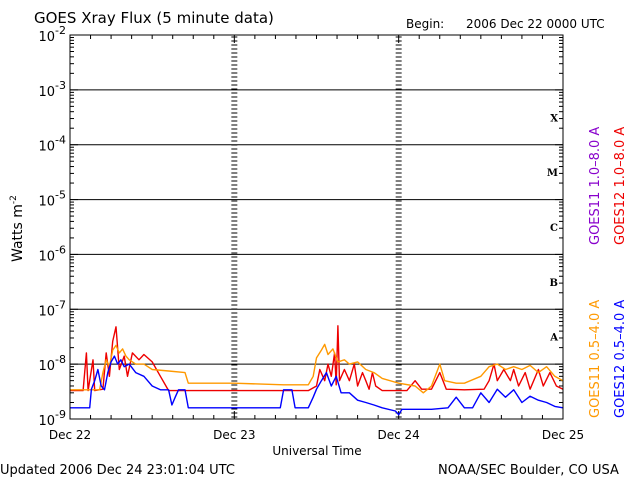 This screenshot has height=480, width=640. What do you see at coordinates (554, 283) in the screenshot?
I see `flare-class-label: B` at bounding box center [554, 283].